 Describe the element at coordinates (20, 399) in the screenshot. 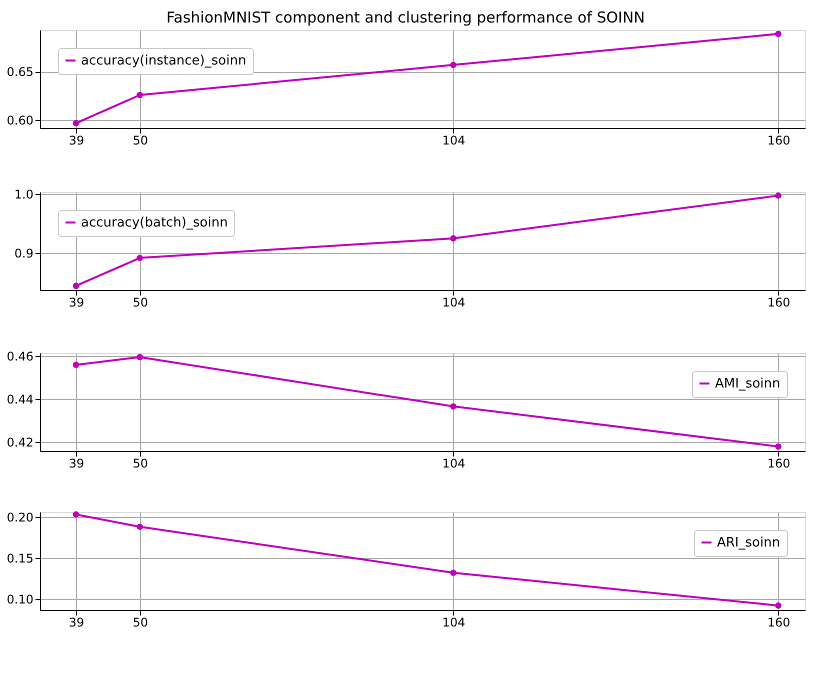

I see `y-tick-label: 0.44` at that location.